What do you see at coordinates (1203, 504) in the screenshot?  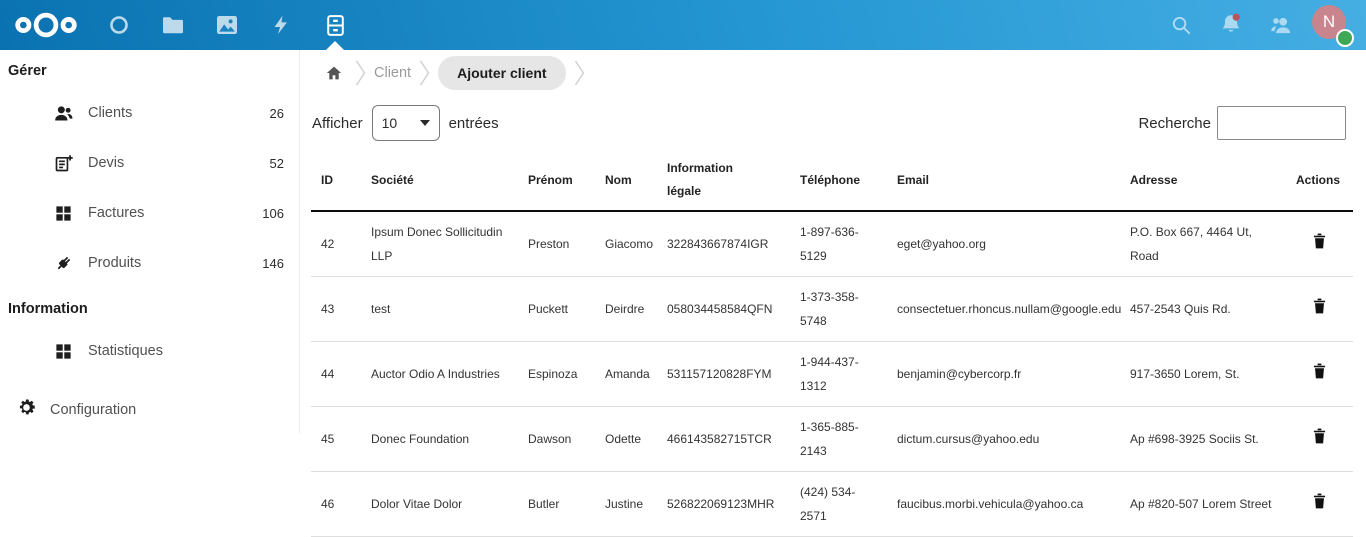 I see `cell-adresse: Ap #820-507 Lorem Street` at bounding box center [1203, 504].